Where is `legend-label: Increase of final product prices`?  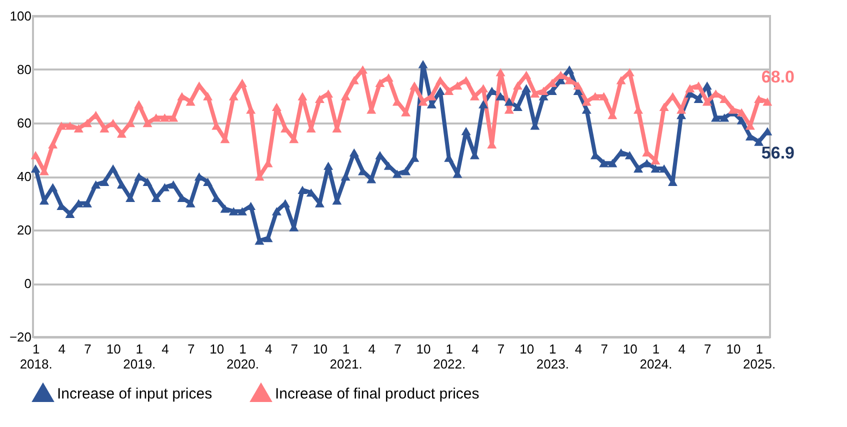
legend-label: Increase of final product prices is located at coordinates (377, 393).